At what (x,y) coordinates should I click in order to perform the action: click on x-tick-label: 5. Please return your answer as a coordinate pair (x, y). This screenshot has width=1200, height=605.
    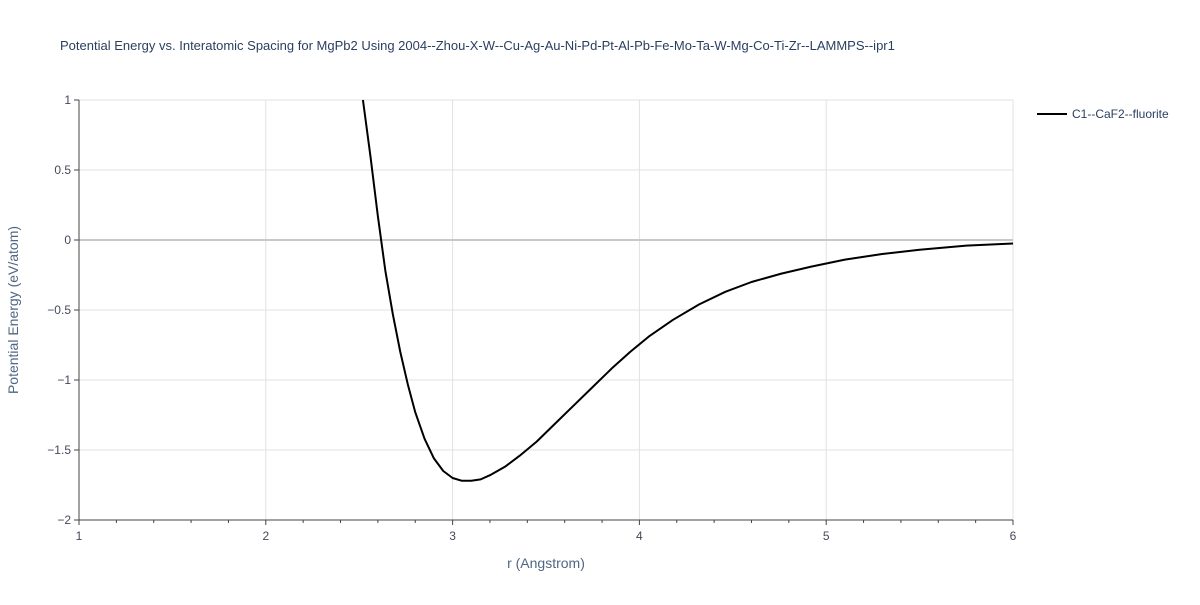
    Looking at the image, I should click on (826, 536).